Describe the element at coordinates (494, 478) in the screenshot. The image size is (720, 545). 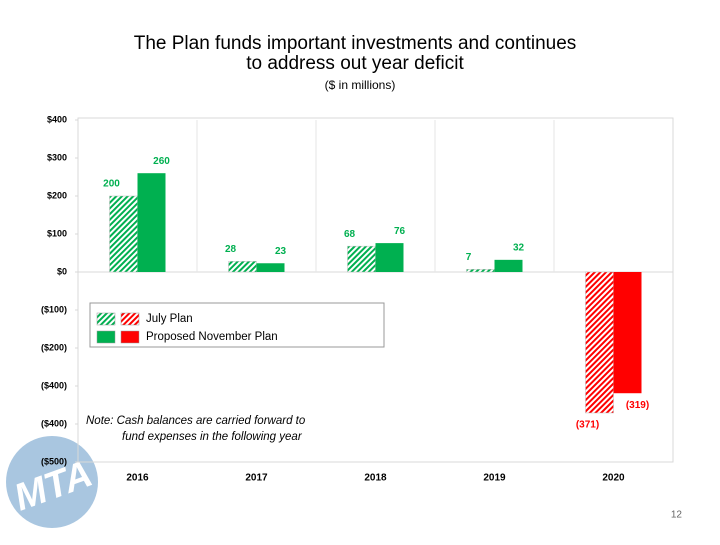
I see `x-tick-label: 2019` at that location.